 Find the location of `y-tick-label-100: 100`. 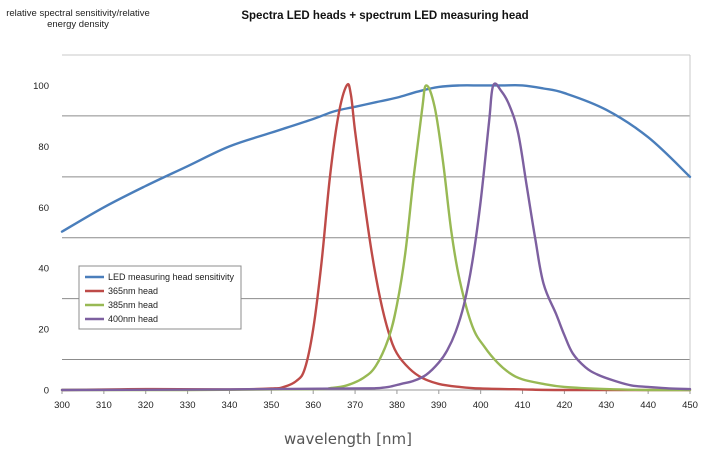

y-tick-label-100: 100 is located at coordinates (41, 86).